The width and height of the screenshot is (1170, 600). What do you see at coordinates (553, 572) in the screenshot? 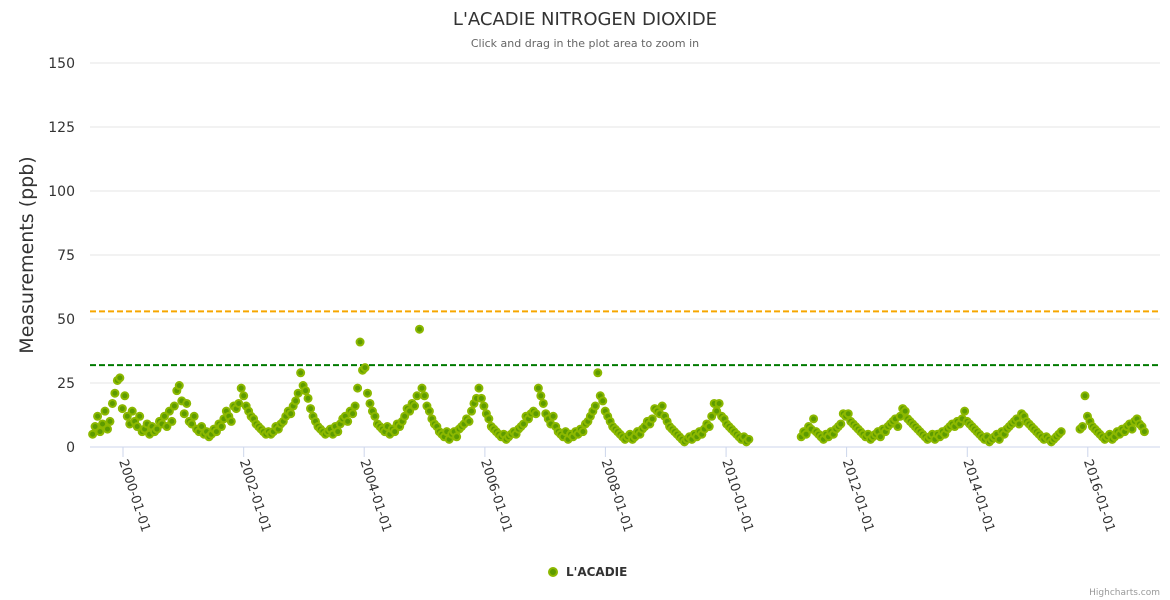
I see `legend-marker-icon` at bounding box center [553, 572].